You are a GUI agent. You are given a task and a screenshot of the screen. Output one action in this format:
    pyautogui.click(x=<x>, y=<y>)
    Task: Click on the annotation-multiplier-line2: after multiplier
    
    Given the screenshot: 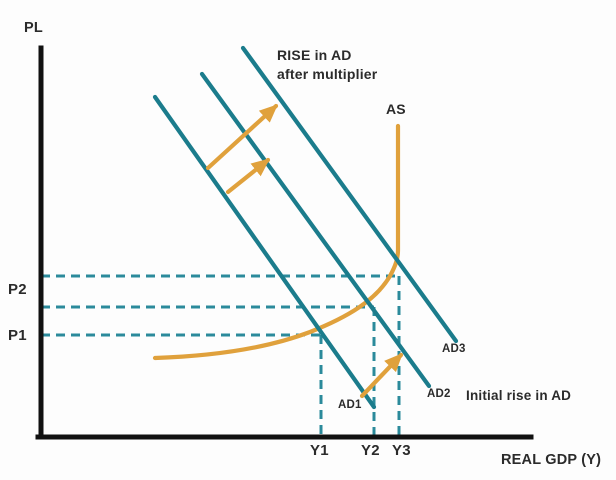 What is the action you would take?
    pyautogui.click(x=327, y=74)
    